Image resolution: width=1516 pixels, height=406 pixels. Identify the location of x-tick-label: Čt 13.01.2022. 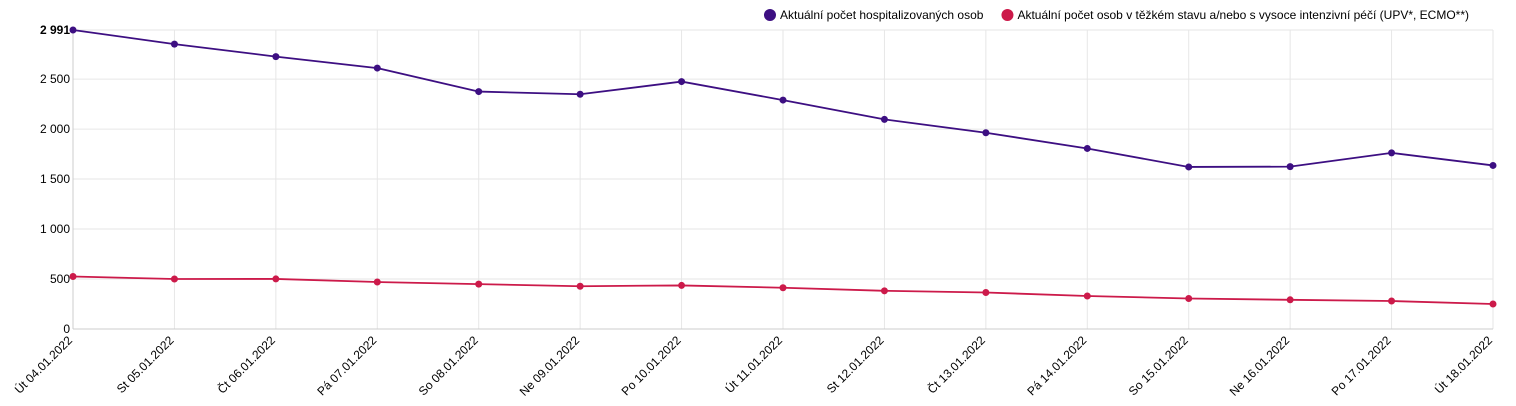
(956, 364).